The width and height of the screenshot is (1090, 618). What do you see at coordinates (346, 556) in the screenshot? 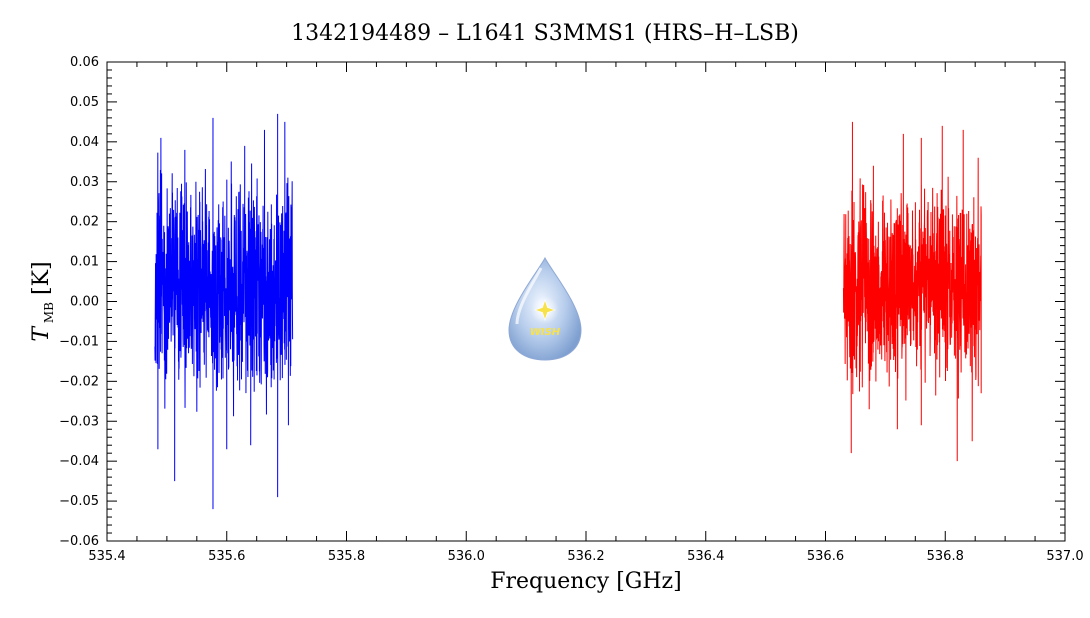
I see `x-tick-label: 535.8` at bounding box center [346, 556].